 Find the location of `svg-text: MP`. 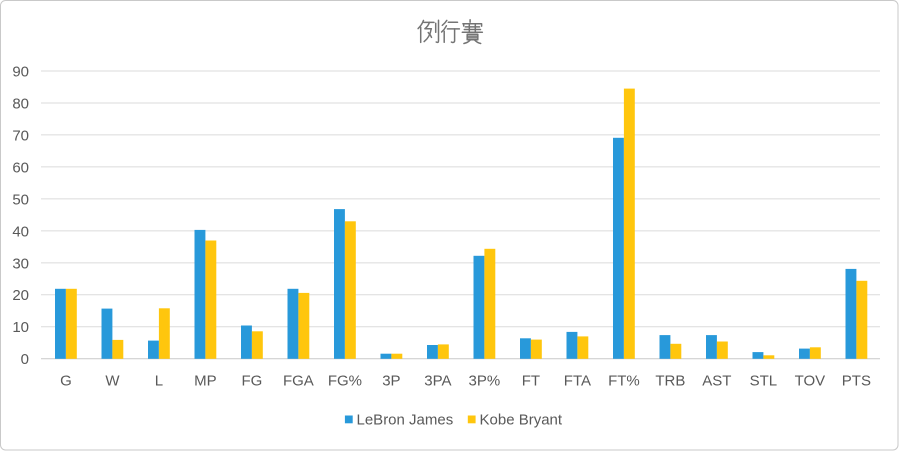

svg-text: MP is located at coordinates (205, 381).